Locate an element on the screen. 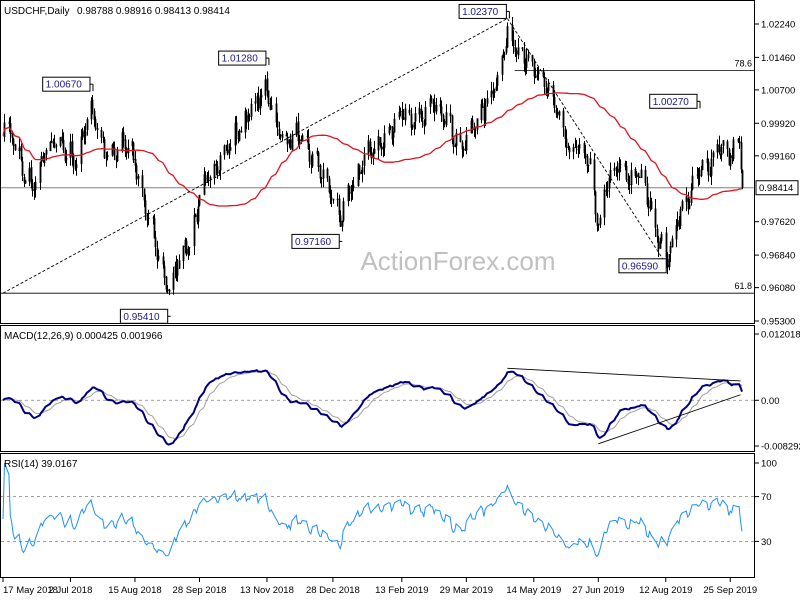 The width and height of the screenshot is (800, 600). price-annotation-label: 1.00270 is located at coordinates (671, 102).